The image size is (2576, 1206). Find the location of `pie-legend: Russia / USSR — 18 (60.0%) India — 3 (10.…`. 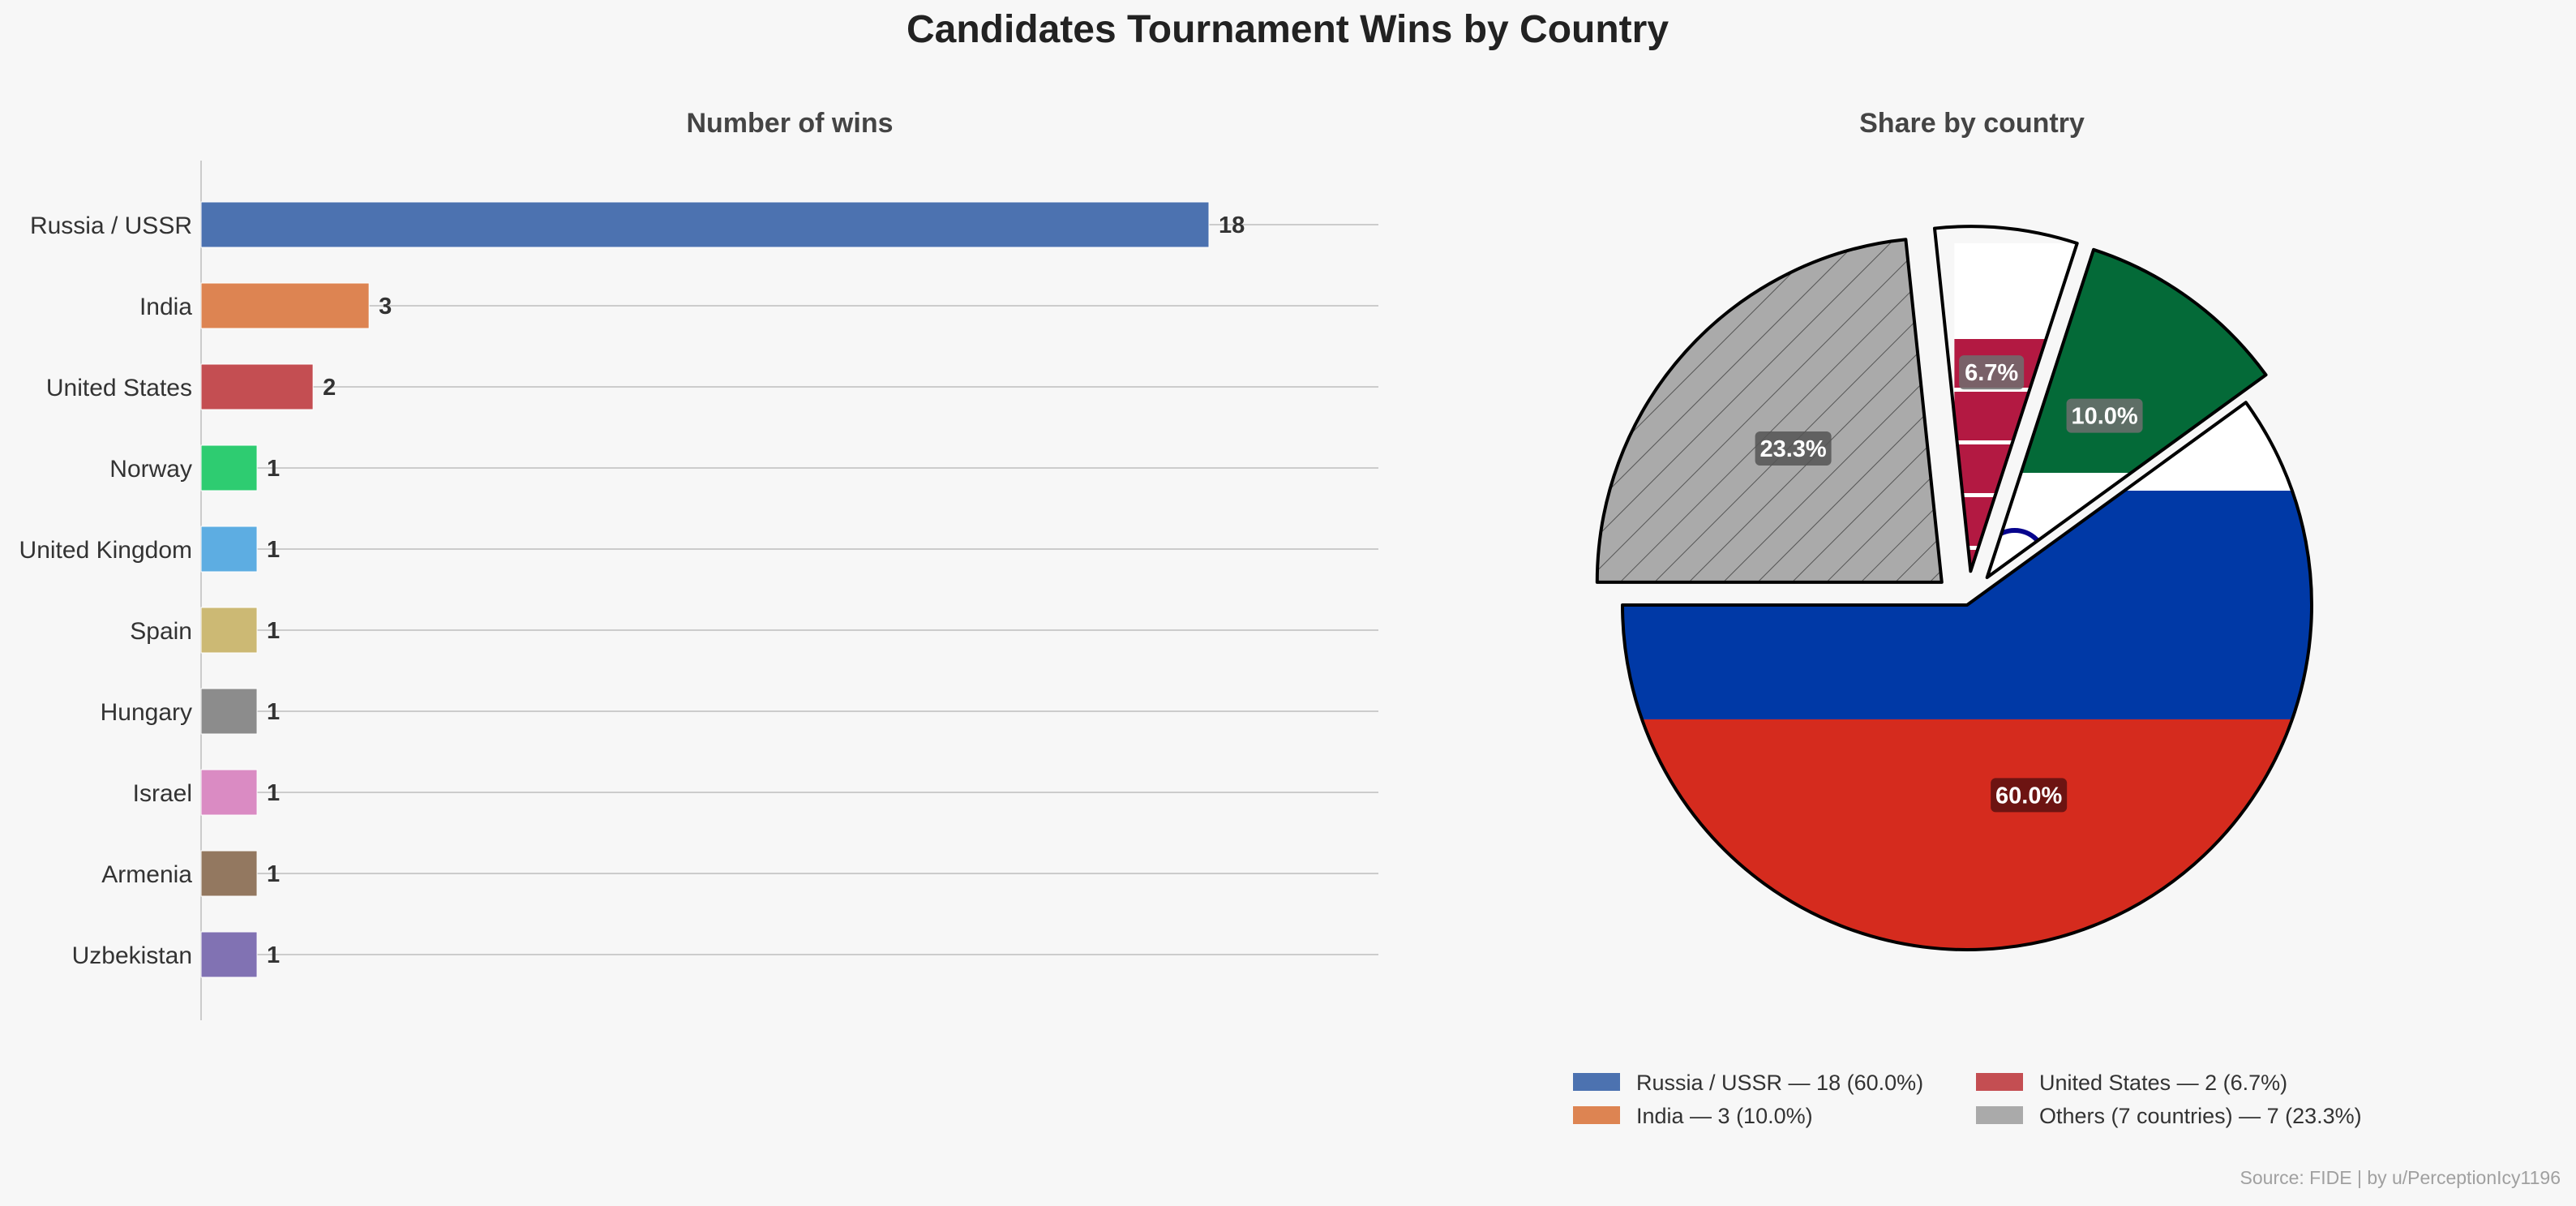

pie-legend: Russia / USSR — 18 (60.0%) India — 3 (10.… is located at coordinates (1967, 1099).